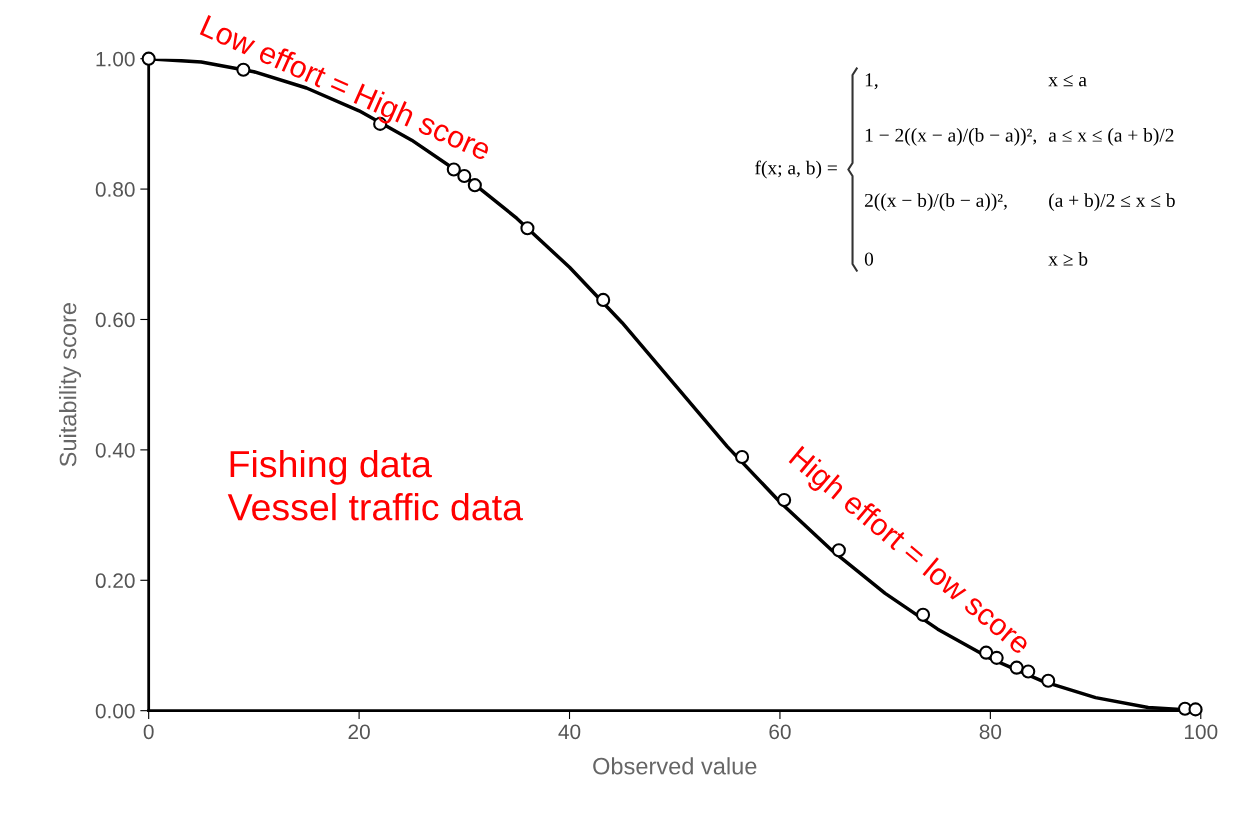 Image resolution: width=1260 pixels, height=815 pixels. Describe the element at coordinates (359, 732) in the screenshot. I see `x-tick-label: 20` at that location.